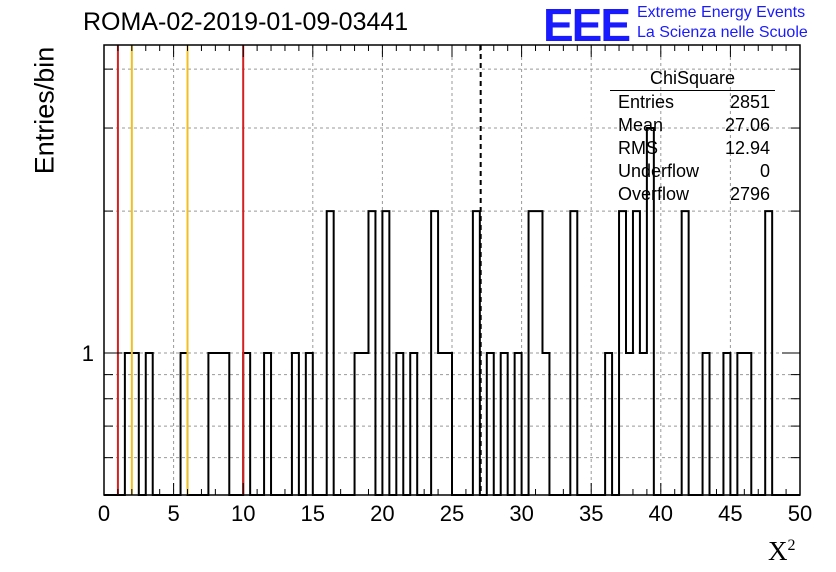  What do you see at coordinates (800, 513) in the screenshot?
I see `x-tick-label: 50` at bounding box center [800, 513].